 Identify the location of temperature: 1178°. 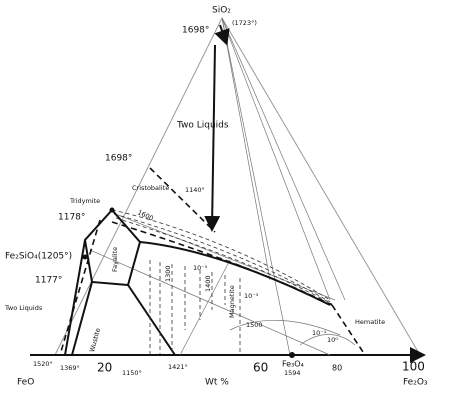
(71, 218).